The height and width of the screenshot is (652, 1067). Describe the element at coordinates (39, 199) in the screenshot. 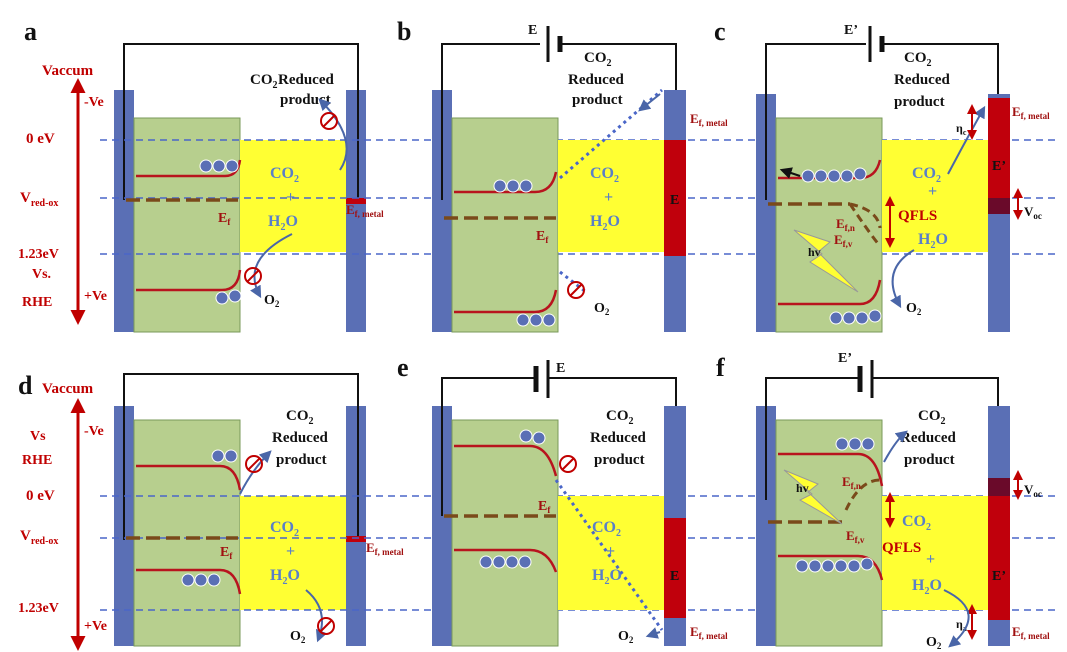

I see `v-redox-label: Vred-ox` at that location.